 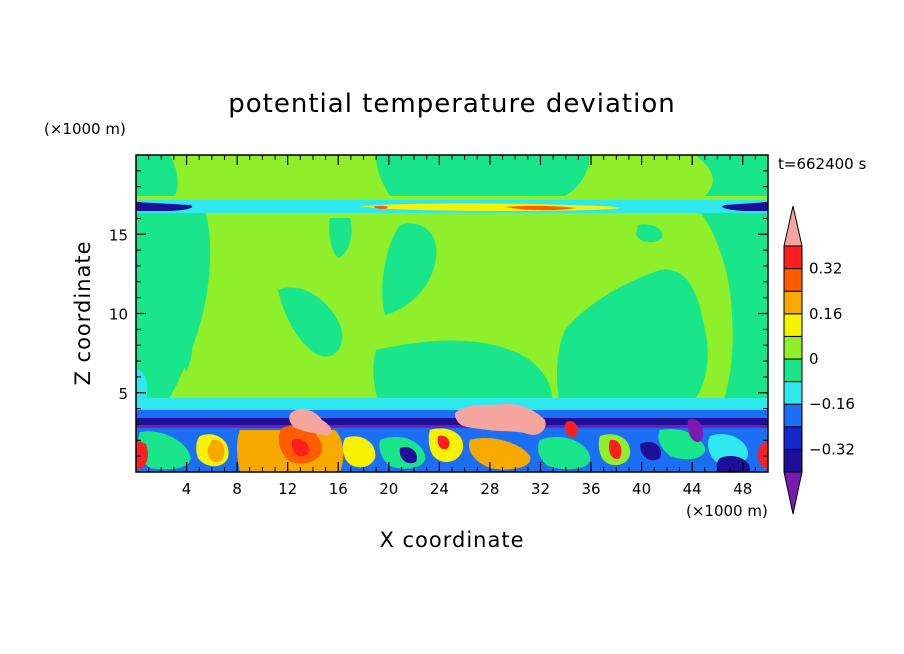 I want to click on x-tick-label: 36, so click(x=590, y=489).